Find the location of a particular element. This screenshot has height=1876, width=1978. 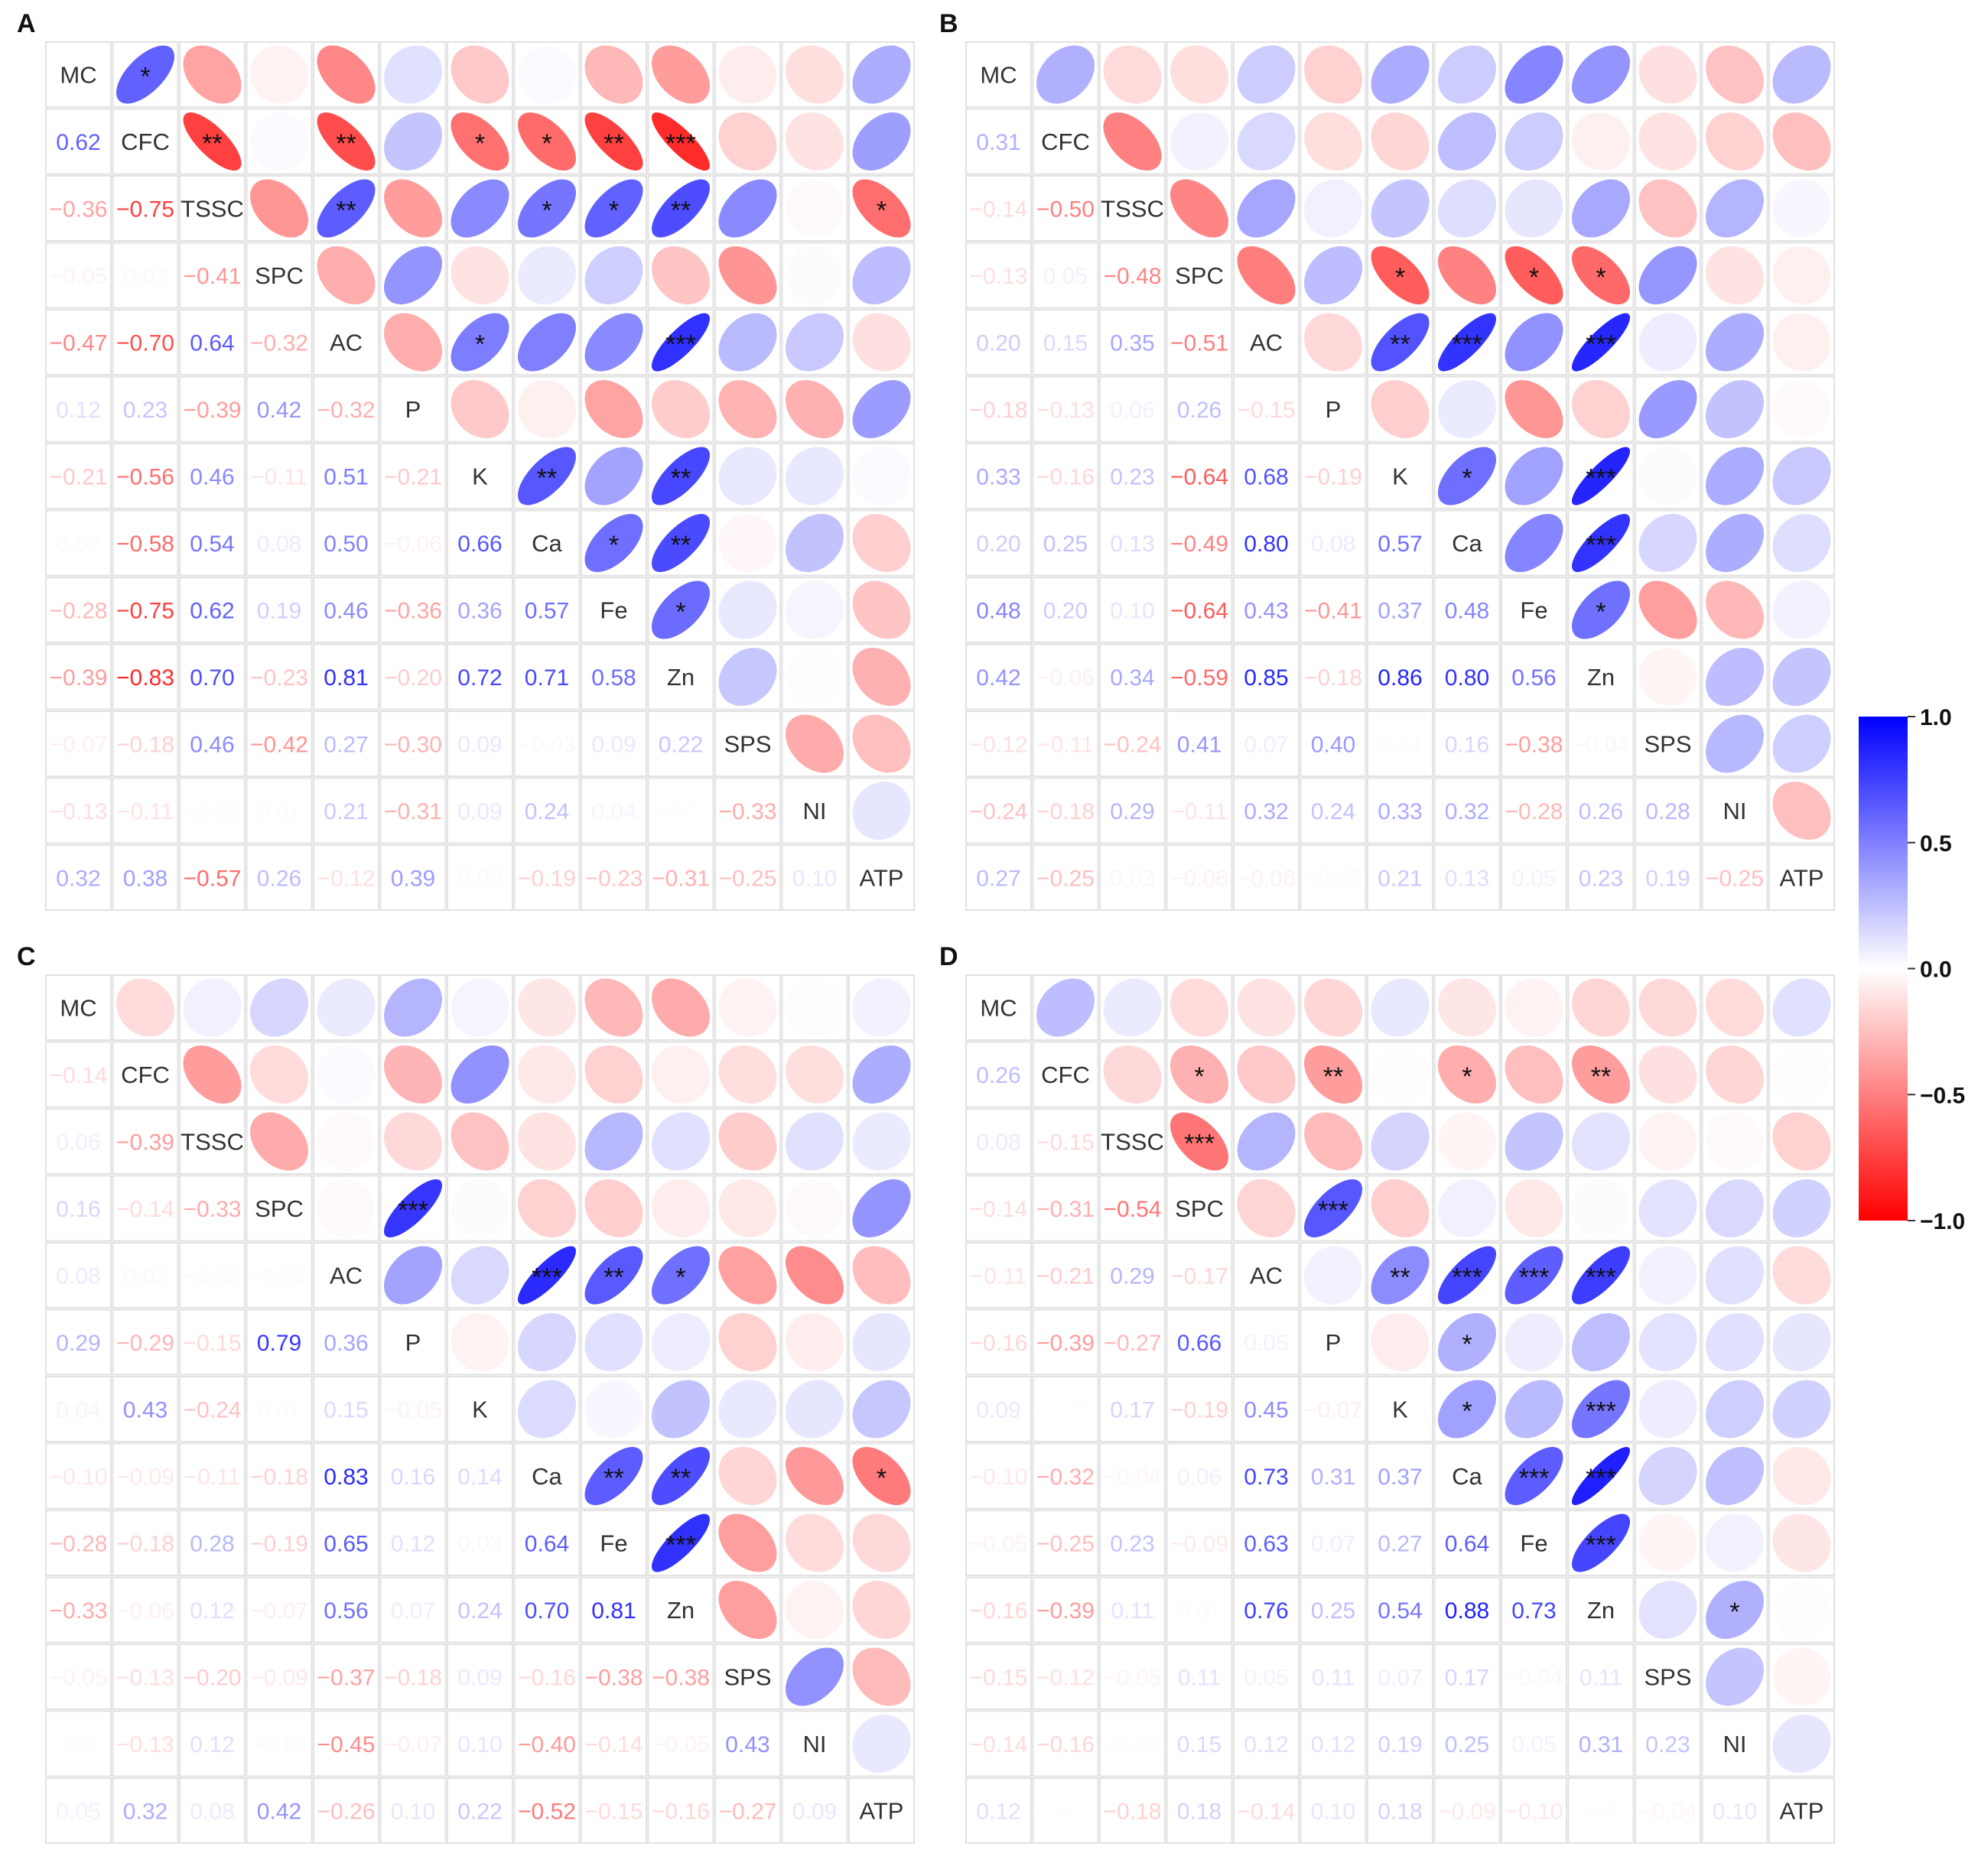

coefficient-label: −0.52 is located at coordinates (547, 1812).